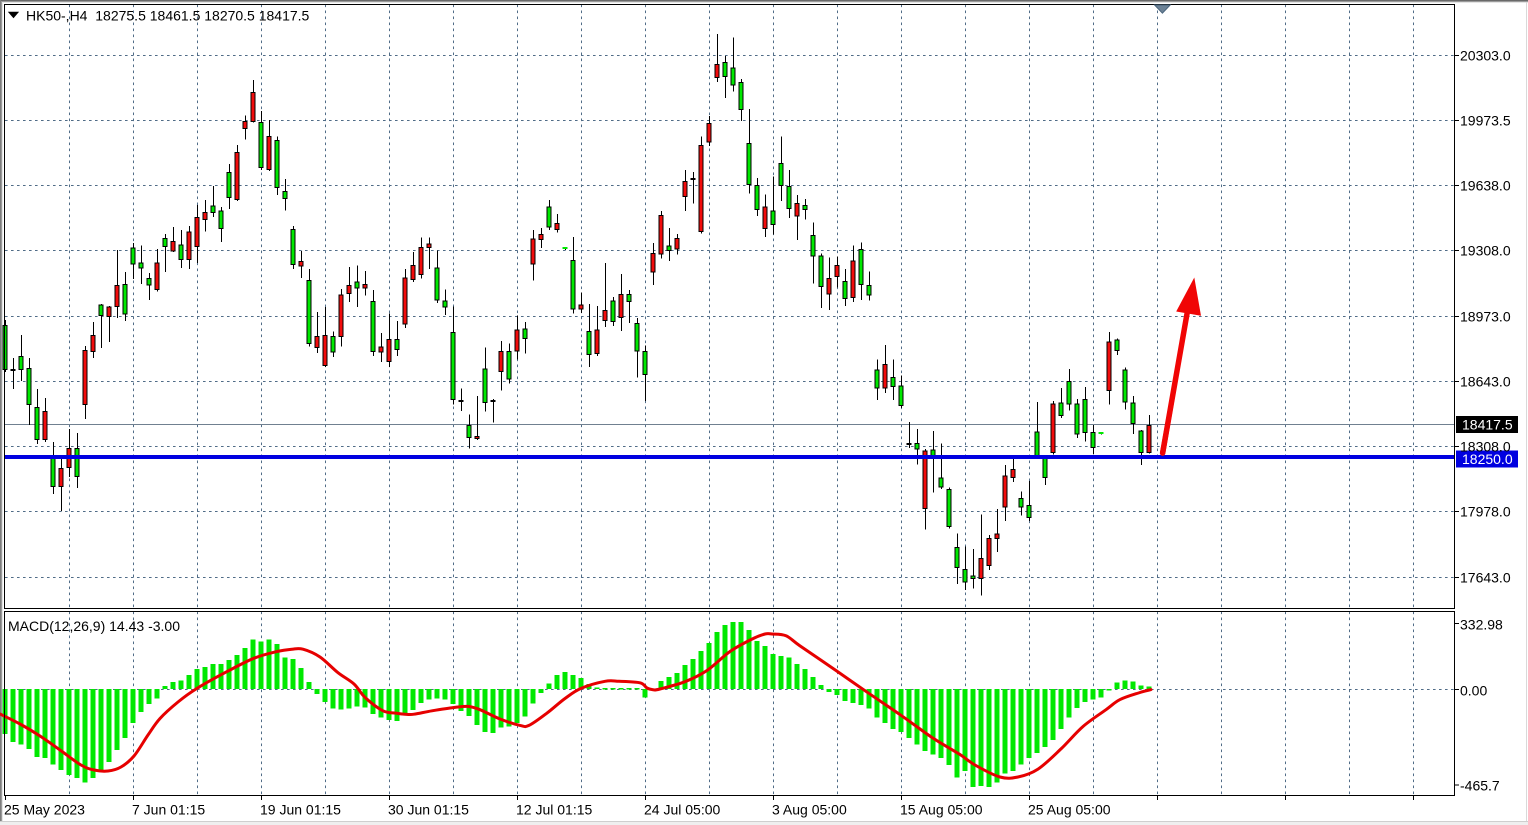 This screenshot has height=825, width=1528. What do you see at coordinates (941, 810) in the screenshot?
I see `svg-text: 15 Aug 05:00` at bounding box center [941, 810].